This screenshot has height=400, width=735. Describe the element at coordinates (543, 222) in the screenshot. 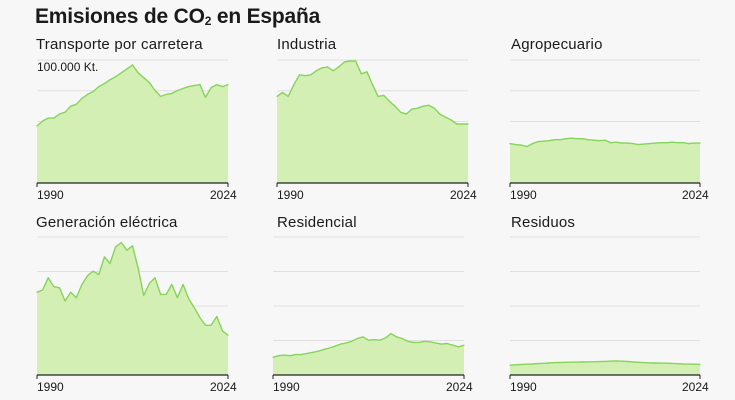

I see `panel-title-residuos: Residuos` at that location.